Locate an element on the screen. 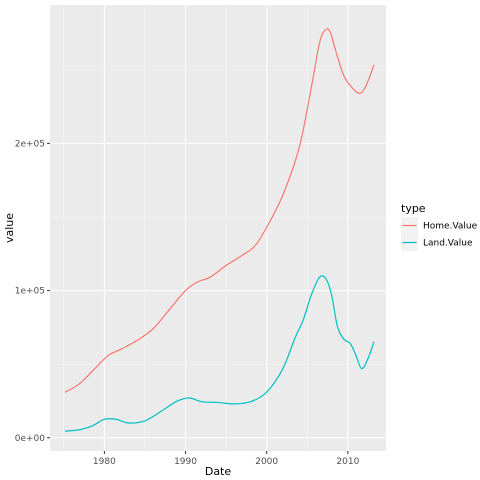 This screenshot has height=480, width=480. y-axis-title: value is located at coordinates (9, 228).